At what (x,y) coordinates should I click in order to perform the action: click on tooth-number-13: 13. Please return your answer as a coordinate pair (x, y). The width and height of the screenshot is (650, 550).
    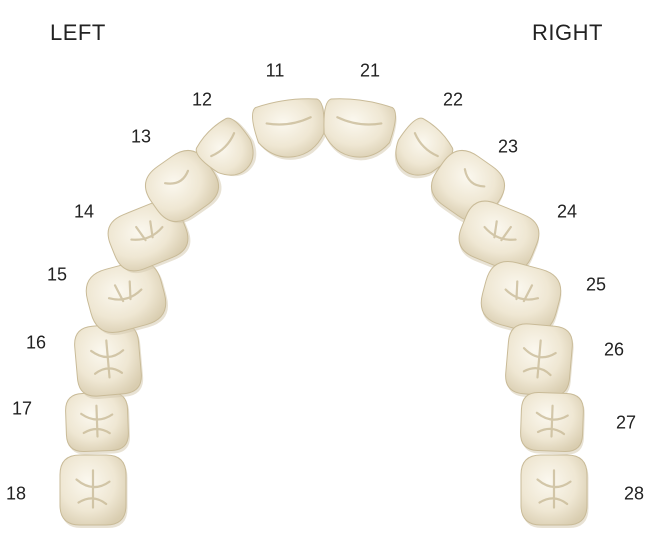
    Looking at the image, I should click on (141, 136).